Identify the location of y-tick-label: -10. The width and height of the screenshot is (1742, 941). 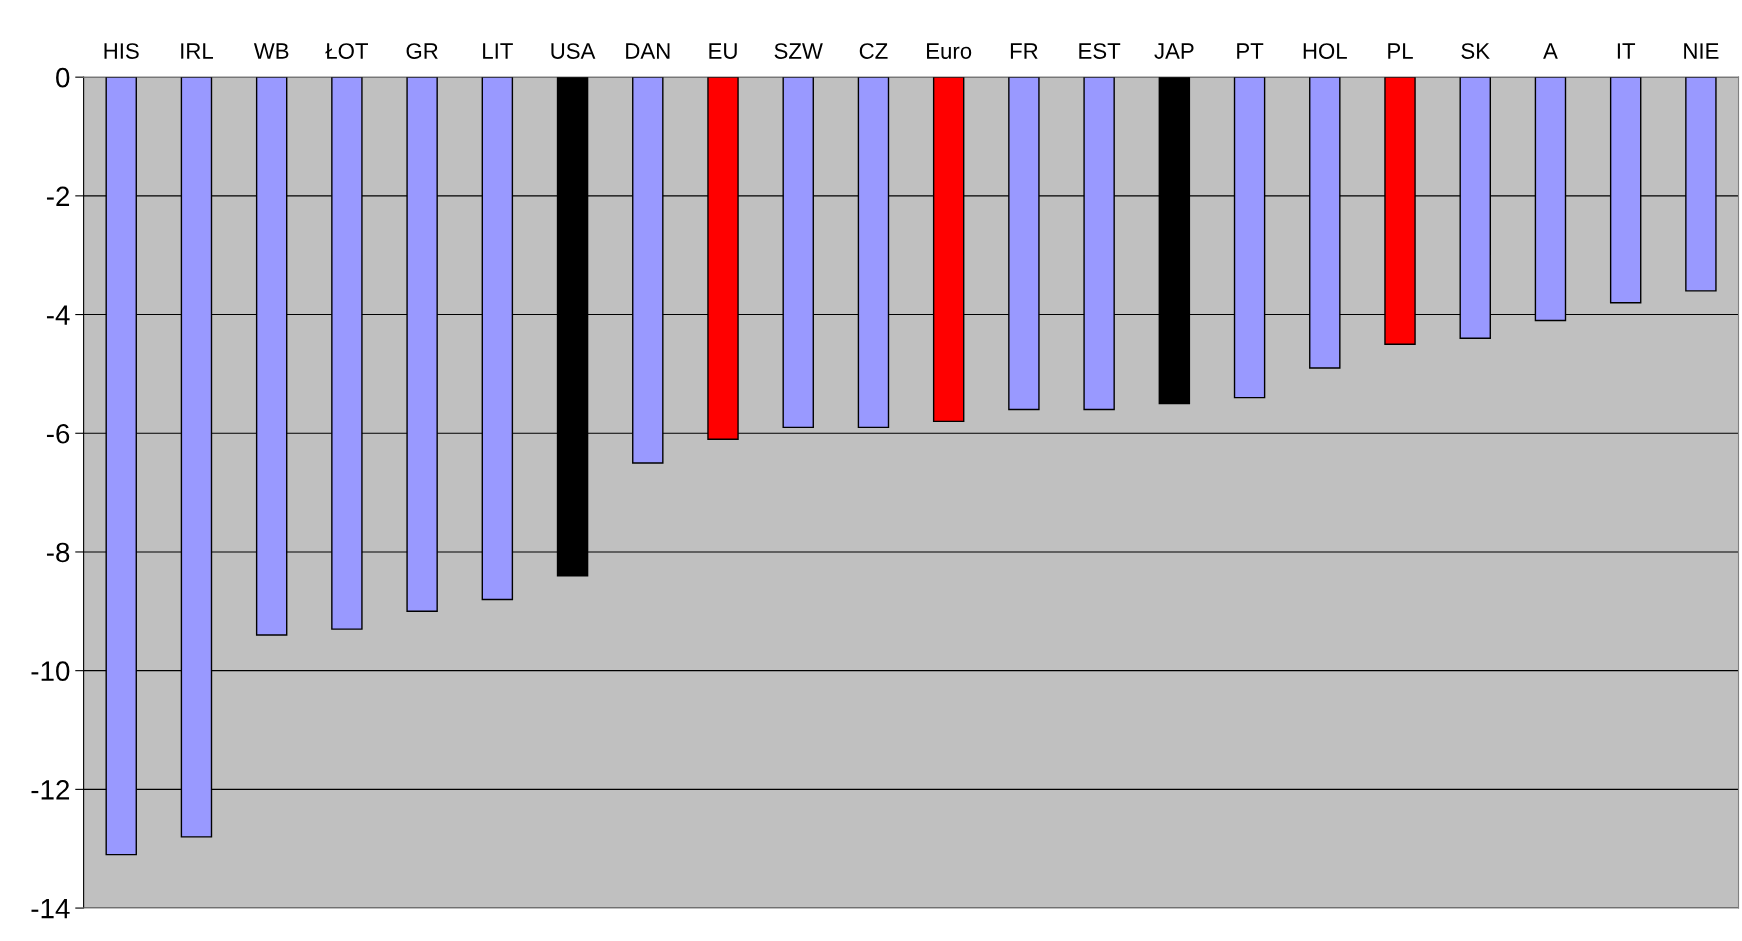
(50, 671).